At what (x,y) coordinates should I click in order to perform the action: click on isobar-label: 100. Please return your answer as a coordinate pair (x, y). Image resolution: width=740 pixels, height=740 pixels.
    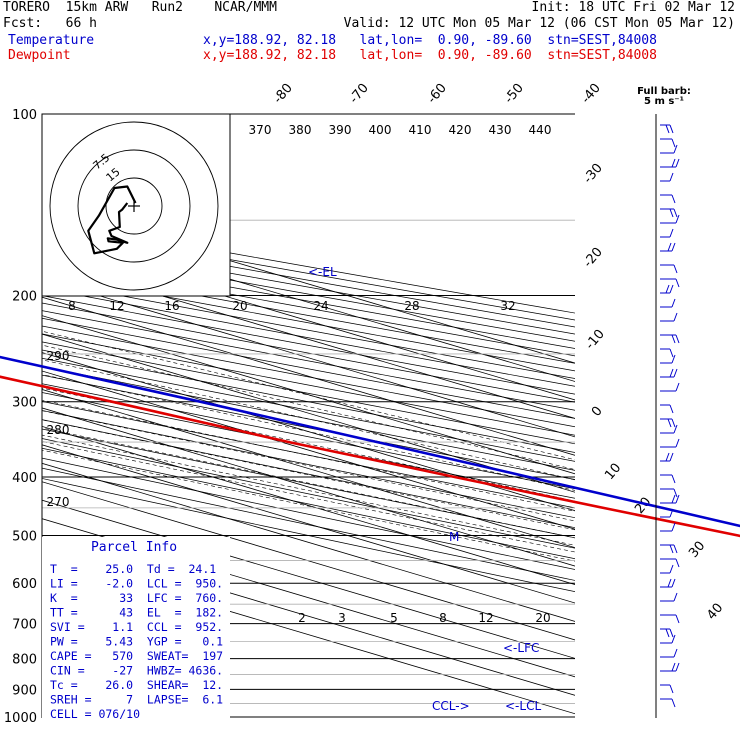
    Looking at the image, I should click on (24, 115).